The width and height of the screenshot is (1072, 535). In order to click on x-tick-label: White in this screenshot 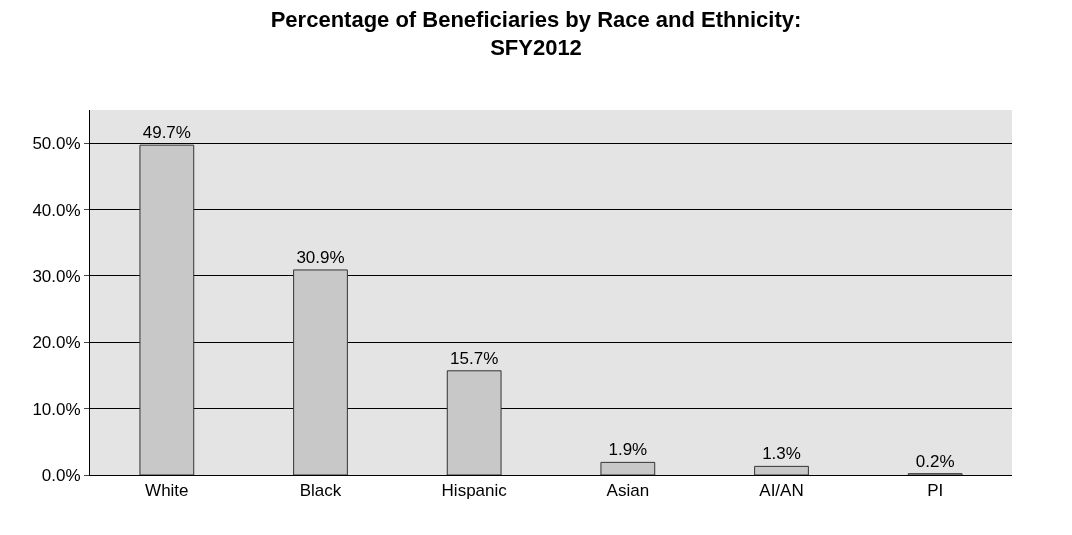, I will do `click(167, 491)`.